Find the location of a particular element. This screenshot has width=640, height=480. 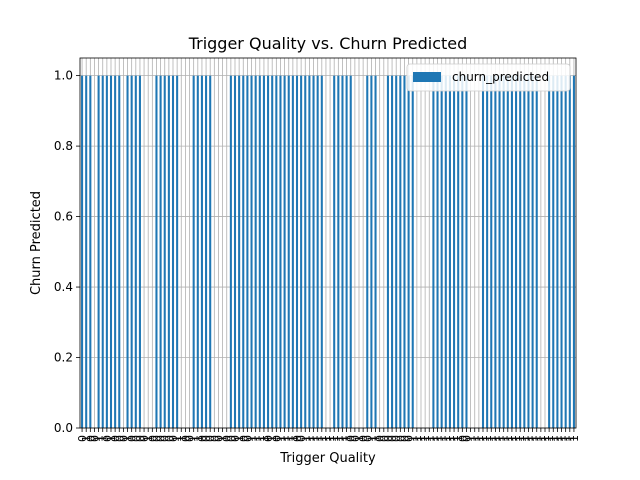

x-axis-label: Trigger Quality is located at coordinates (327, 458).